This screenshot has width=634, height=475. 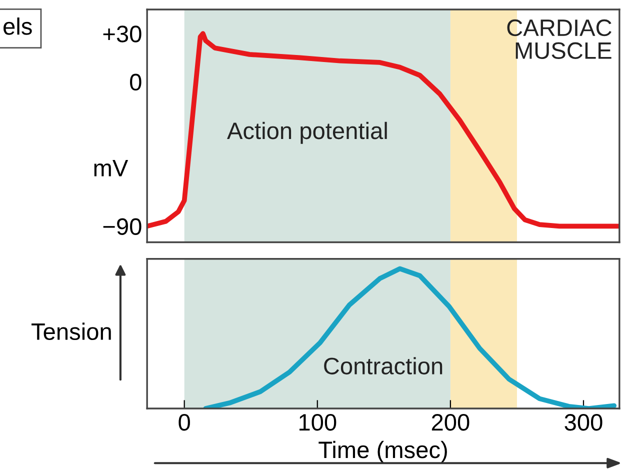 What do you see at coordinates (382, 451) in the screenshot?
I see `x-axis-title: Time (msec)` at bounding box center [382, 451].